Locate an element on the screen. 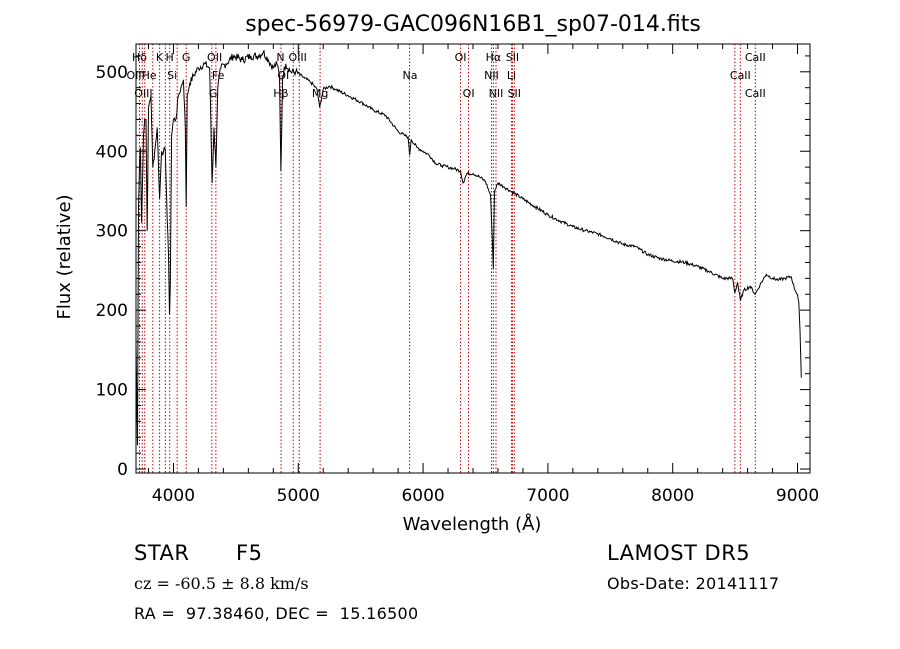  x-tick-label: 6000 is located at coordinates (422, 496).